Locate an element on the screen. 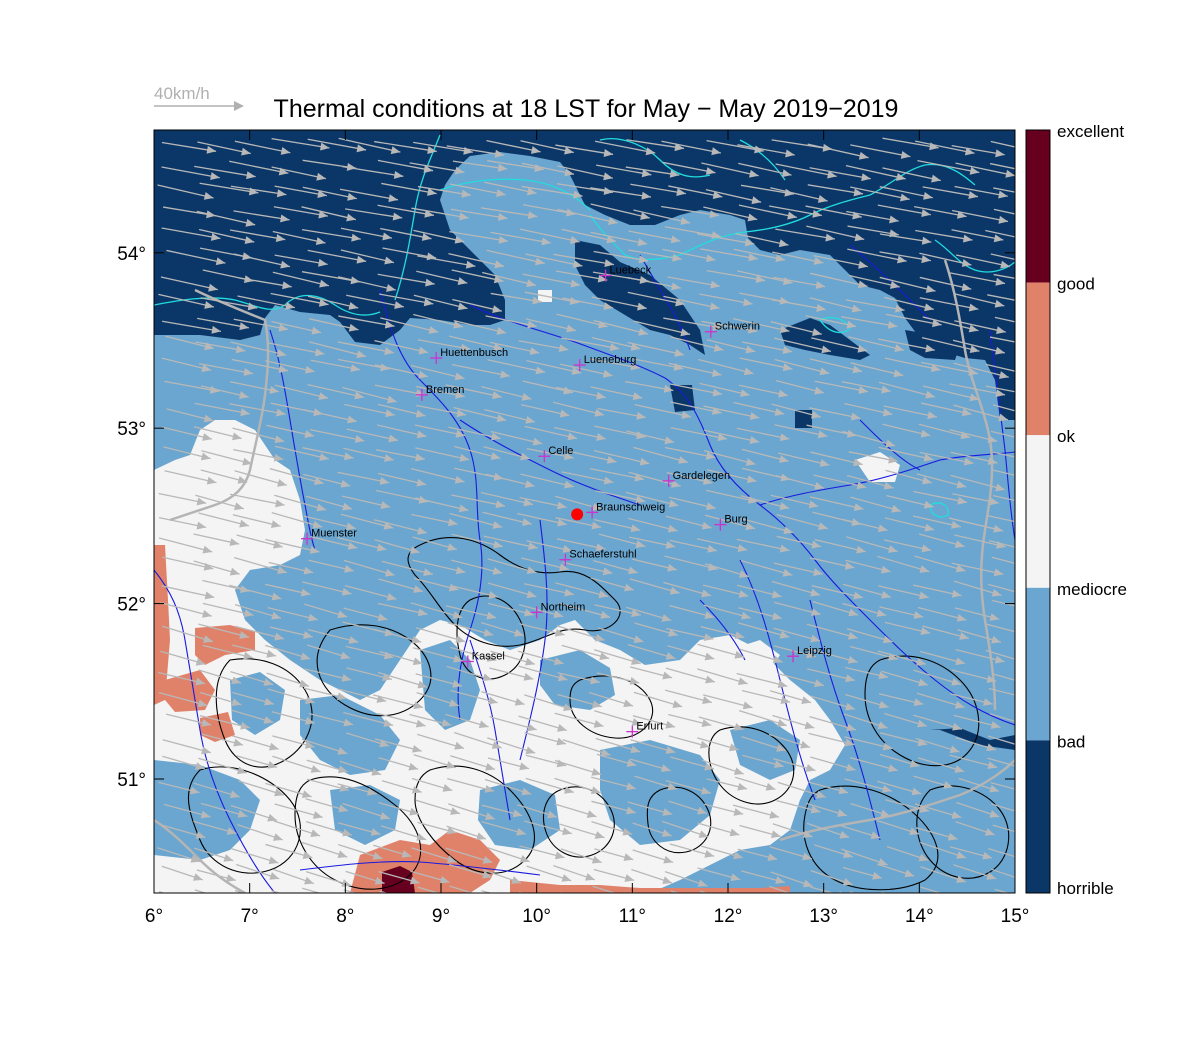 The image size is (1200, 1055). colorbar-label-good: good is located at coordinates (1076, 284).